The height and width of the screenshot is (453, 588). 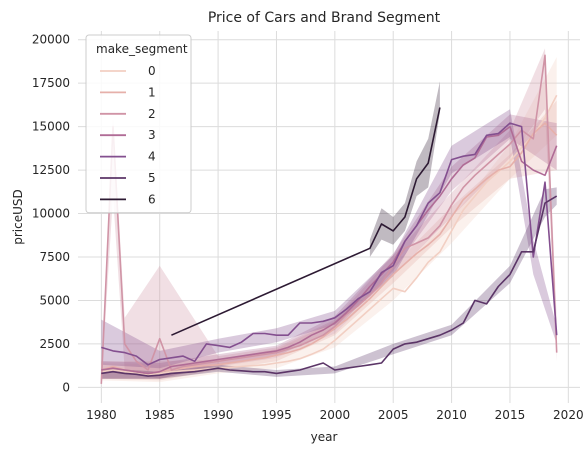 I want to click on y-tick-label: 15000, so click(x=51, y=127).